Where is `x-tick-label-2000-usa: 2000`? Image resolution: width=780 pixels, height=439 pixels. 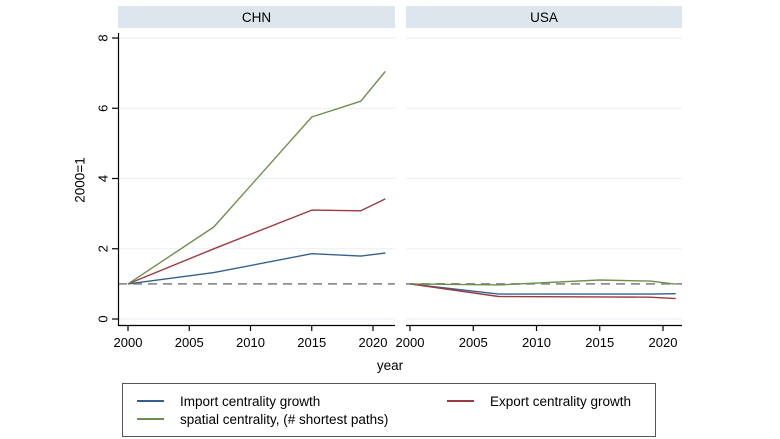
x-tick-label-2000-usa: 2000 is located at coordinates (410, 342).